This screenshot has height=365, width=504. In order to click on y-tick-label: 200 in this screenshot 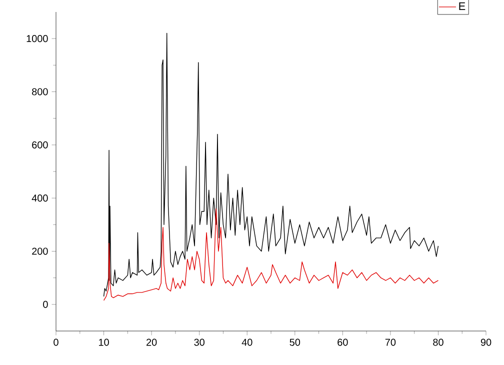, I will do `click(40, 251)`.